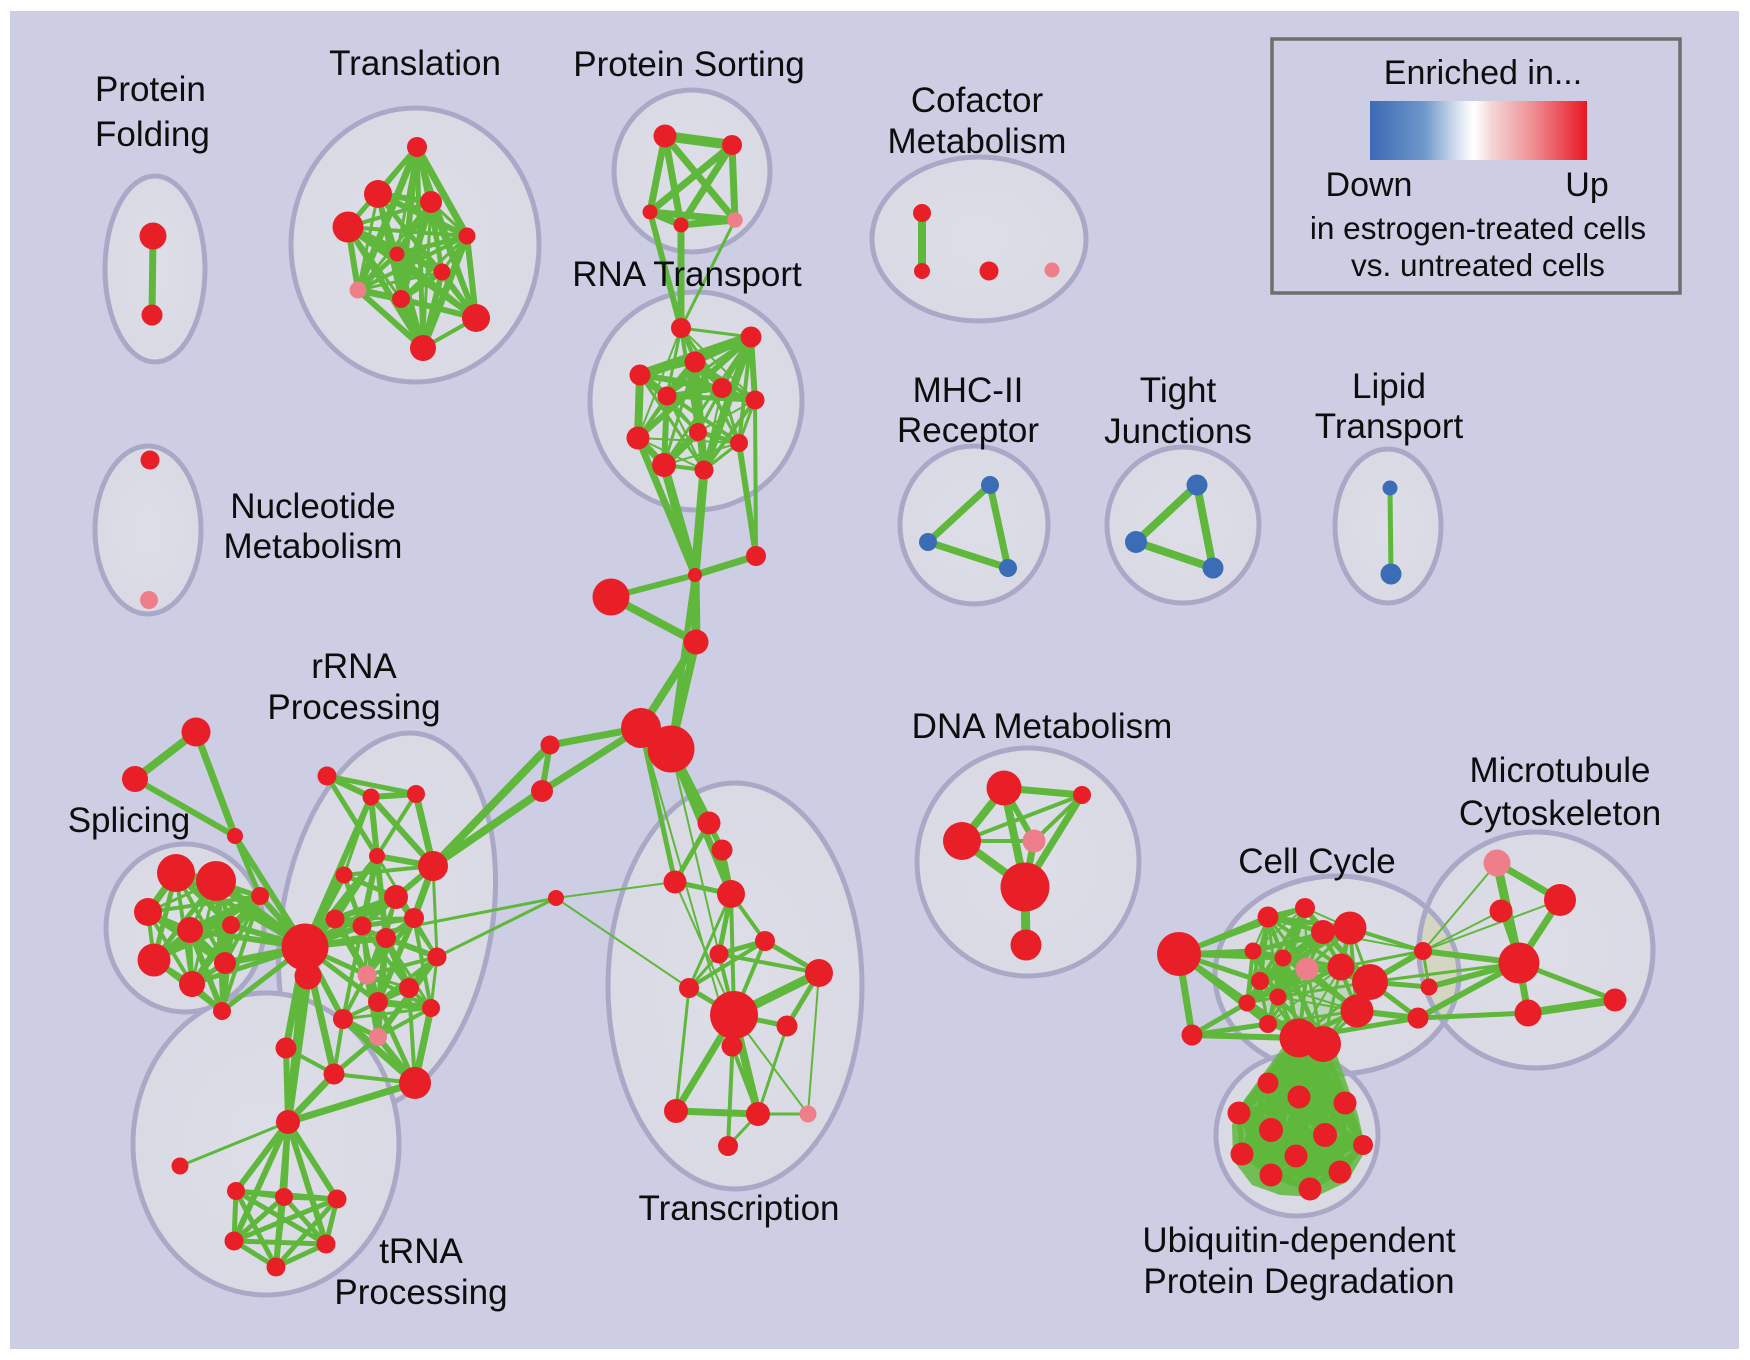 The image size is (1750, 1360). What do you see at coordinates (977, 100) in the screenshot?
I see `svg-text: Cofactor` at bounding box center [977, 100].